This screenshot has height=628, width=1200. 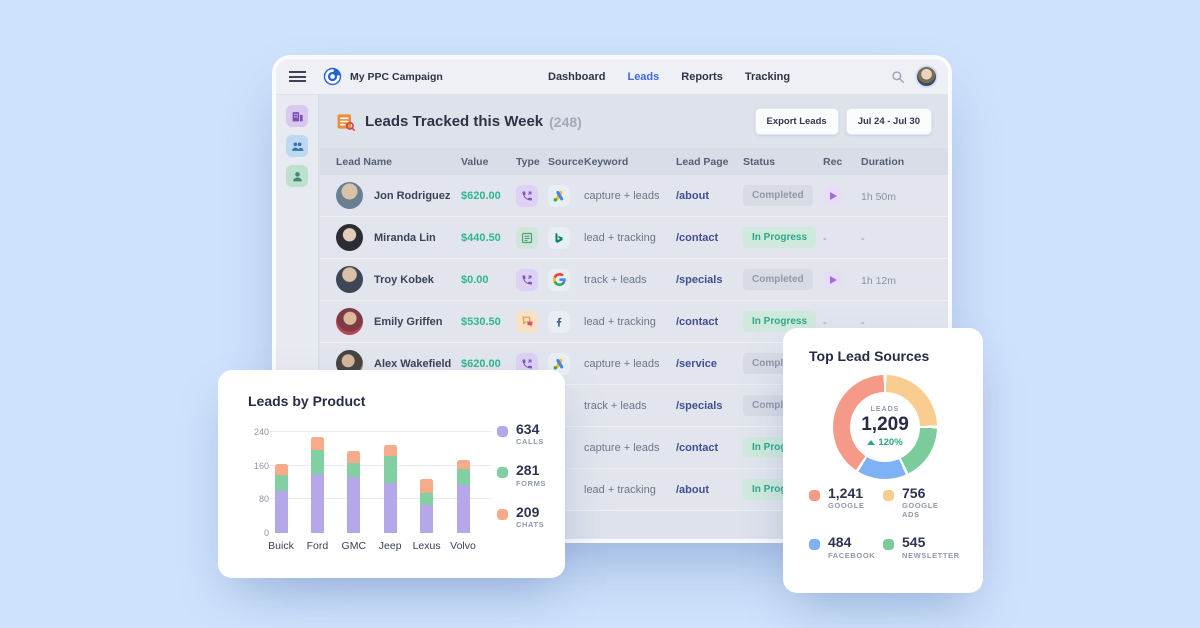 What do you see at coordinates (921, 547) in the screenshot?
I see `donut-legend-item-newsletter: 545 NEWSLETTER` at bounding box center [921, 547].